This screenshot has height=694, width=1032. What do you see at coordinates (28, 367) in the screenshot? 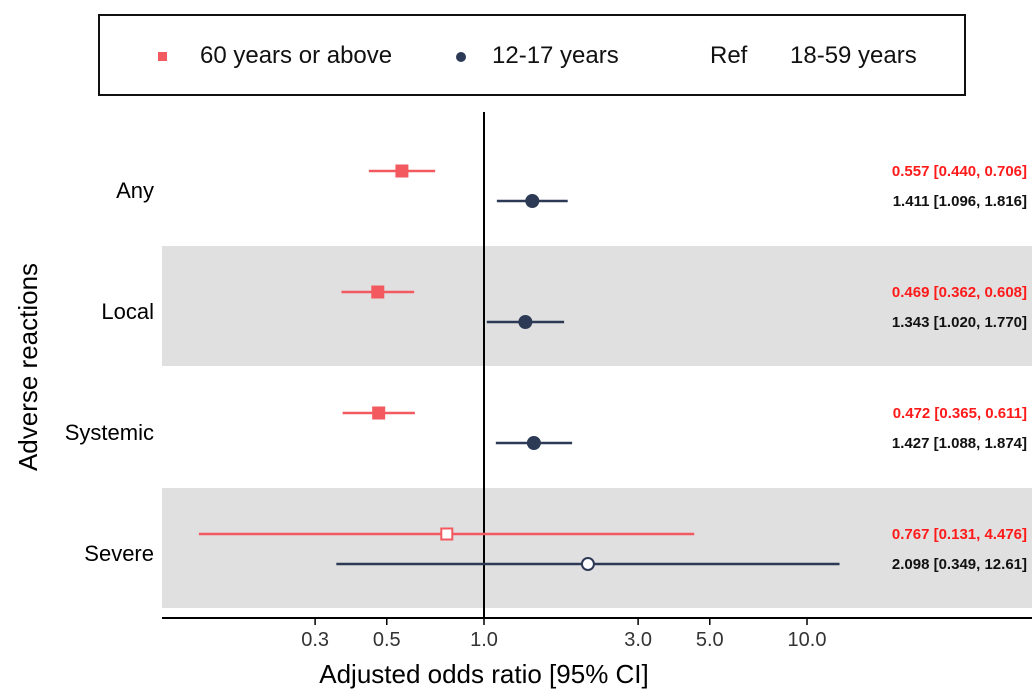
I see `y-axis-label: Adverse reactions` at bounding box center [28, 367].